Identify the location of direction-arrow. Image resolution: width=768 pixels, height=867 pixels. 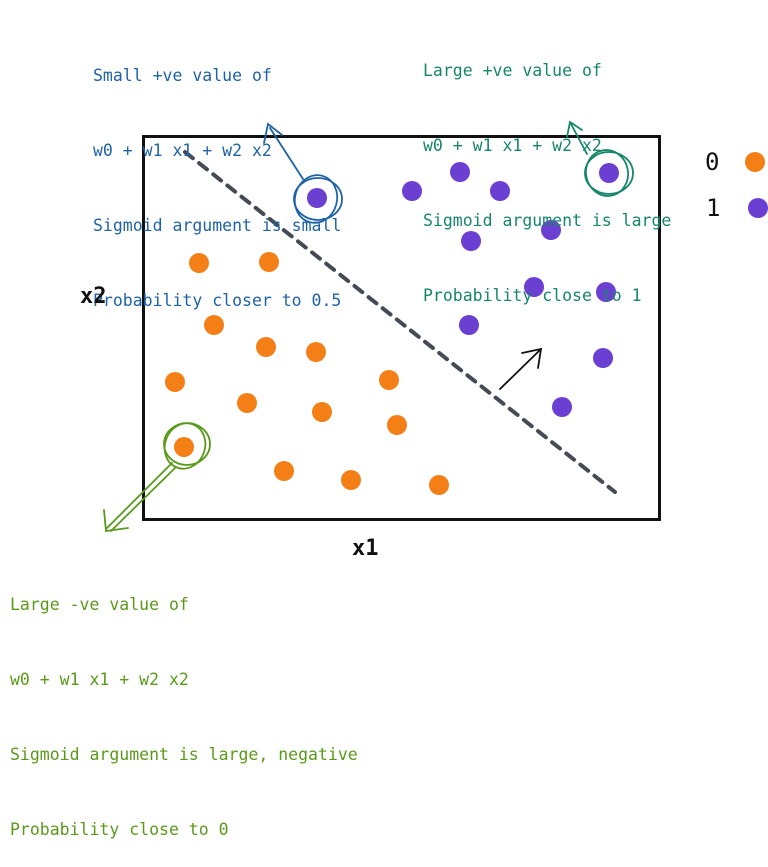
(521, 368).